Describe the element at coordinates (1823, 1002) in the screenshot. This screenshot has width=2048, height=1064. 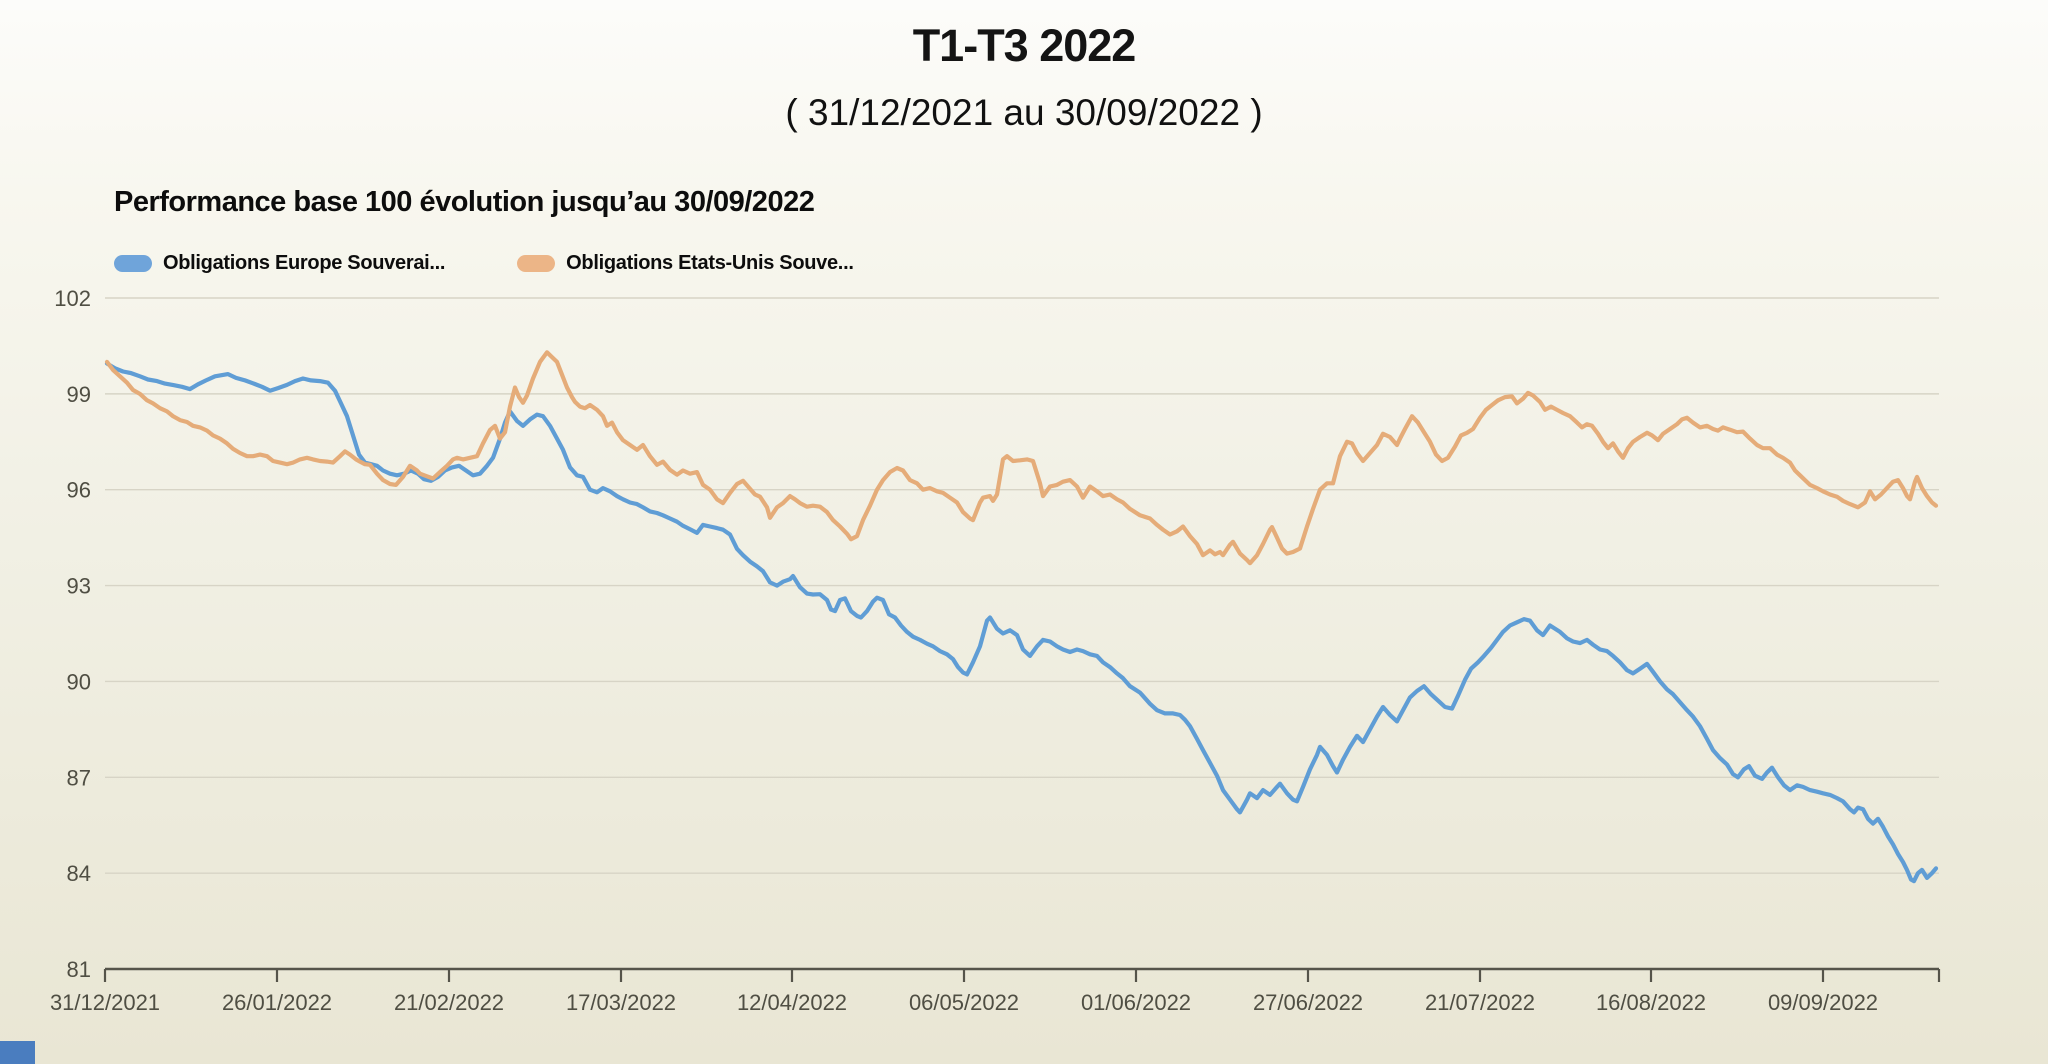
I see `svg-text: 09/09/2022` at that location.